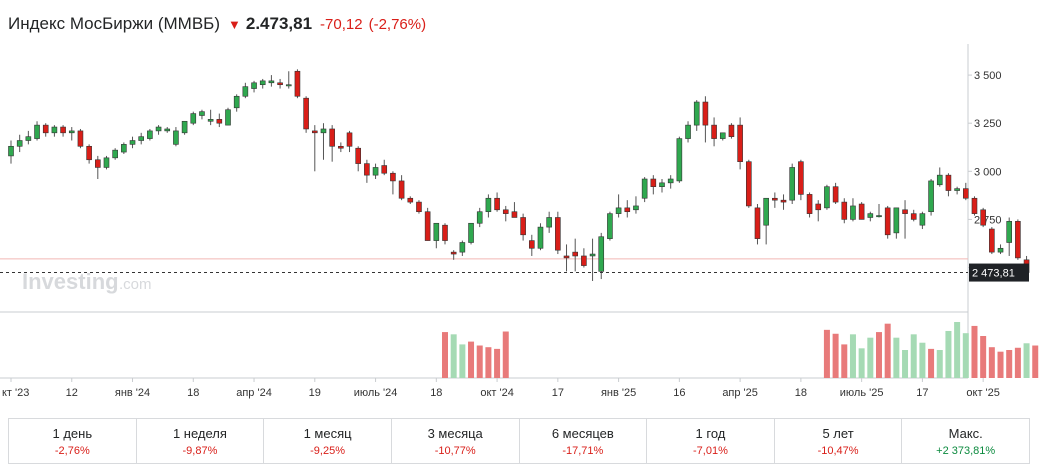 This screenshot has height=474, width=1040. Describe the element at coordinates (328, 441) in the screenshot. I see `perf-cell-1m: 1 месяц -9,25%` at that location.